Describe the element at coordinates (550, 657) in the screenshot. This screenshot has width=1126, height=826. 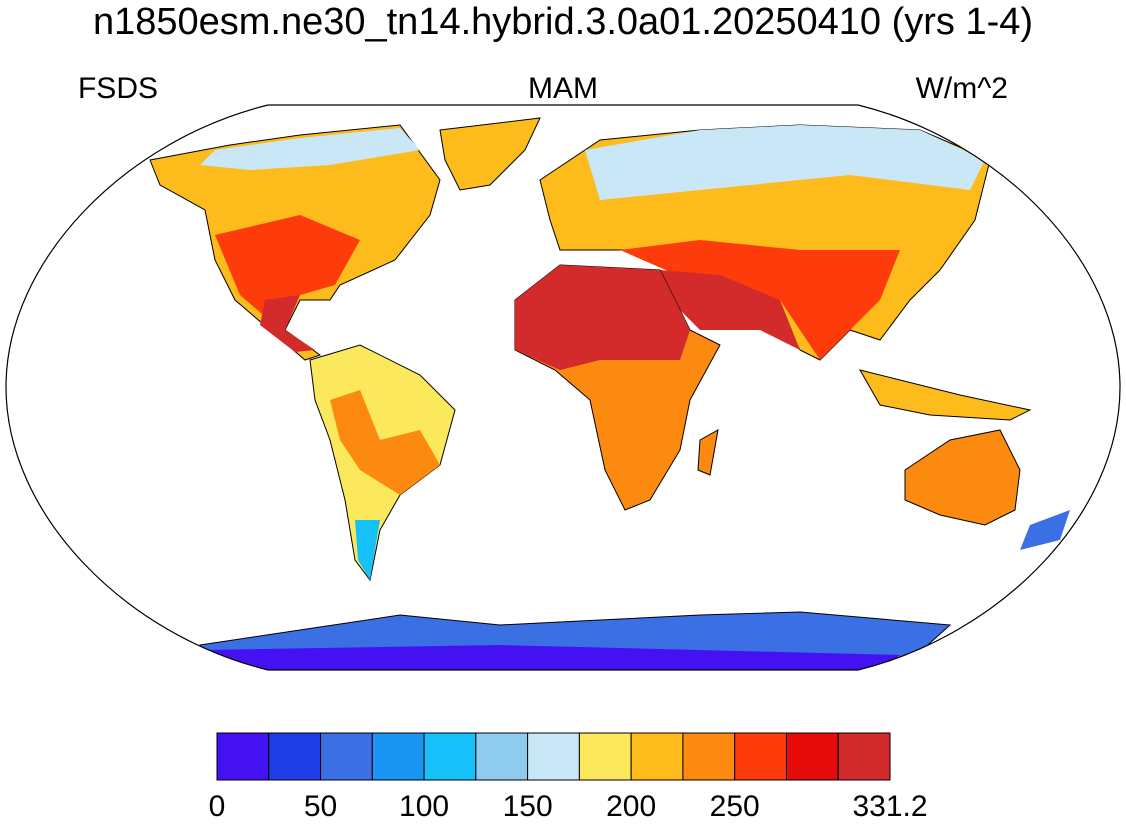
I see `antarctica-interior` at that location.